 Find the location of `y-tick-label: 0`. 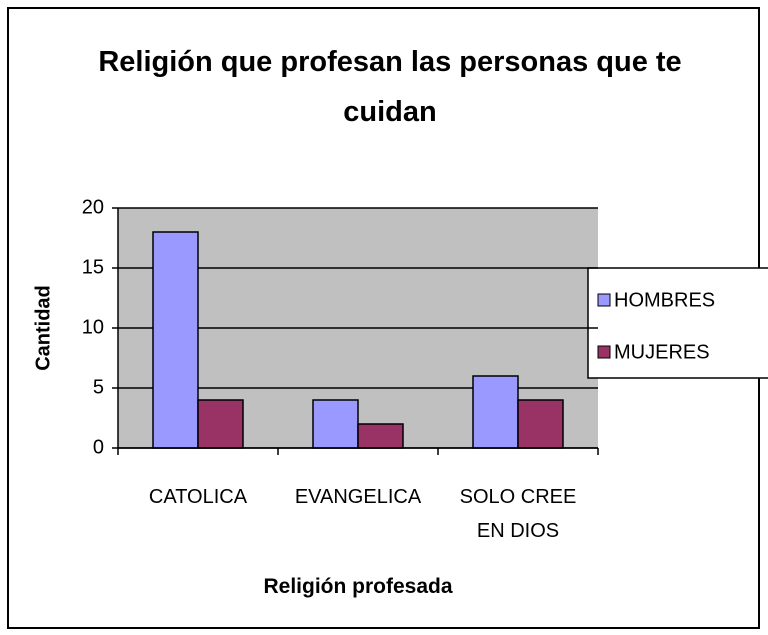

y-tick-label: 0 is located at coordinates (98, 447).